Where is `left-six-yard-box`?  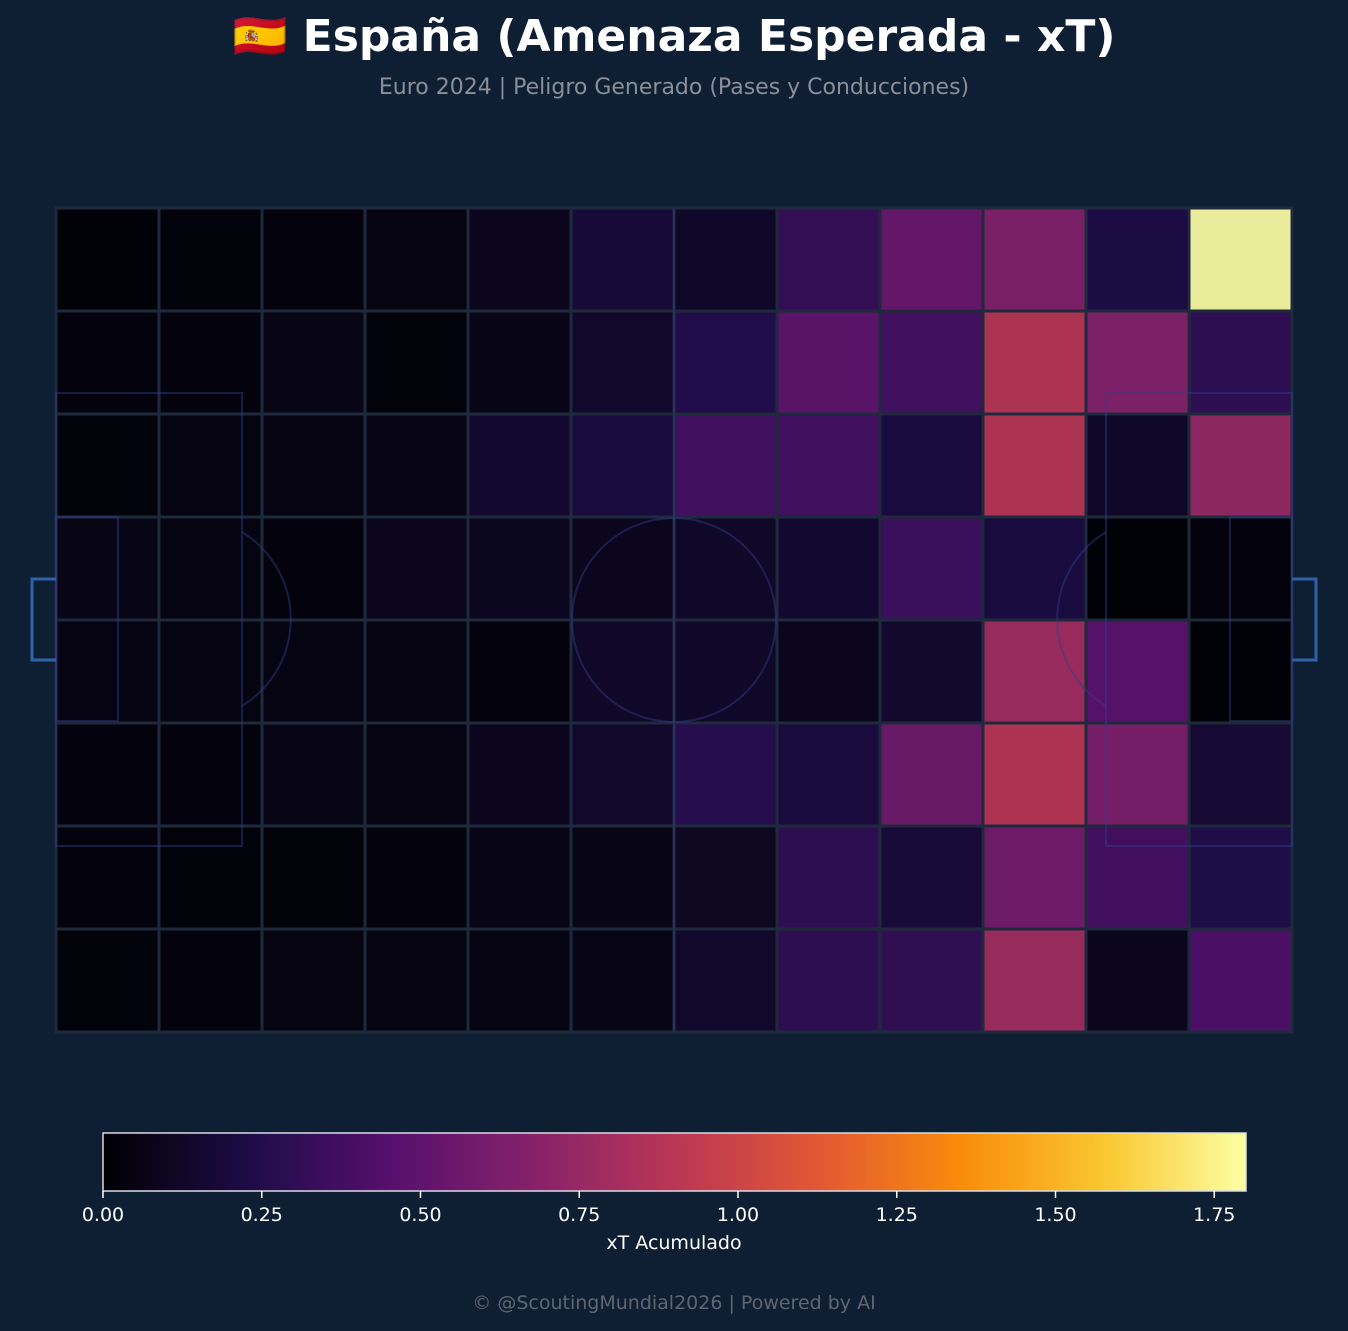 left-six-yard-box is located at coordinates (87, 619).